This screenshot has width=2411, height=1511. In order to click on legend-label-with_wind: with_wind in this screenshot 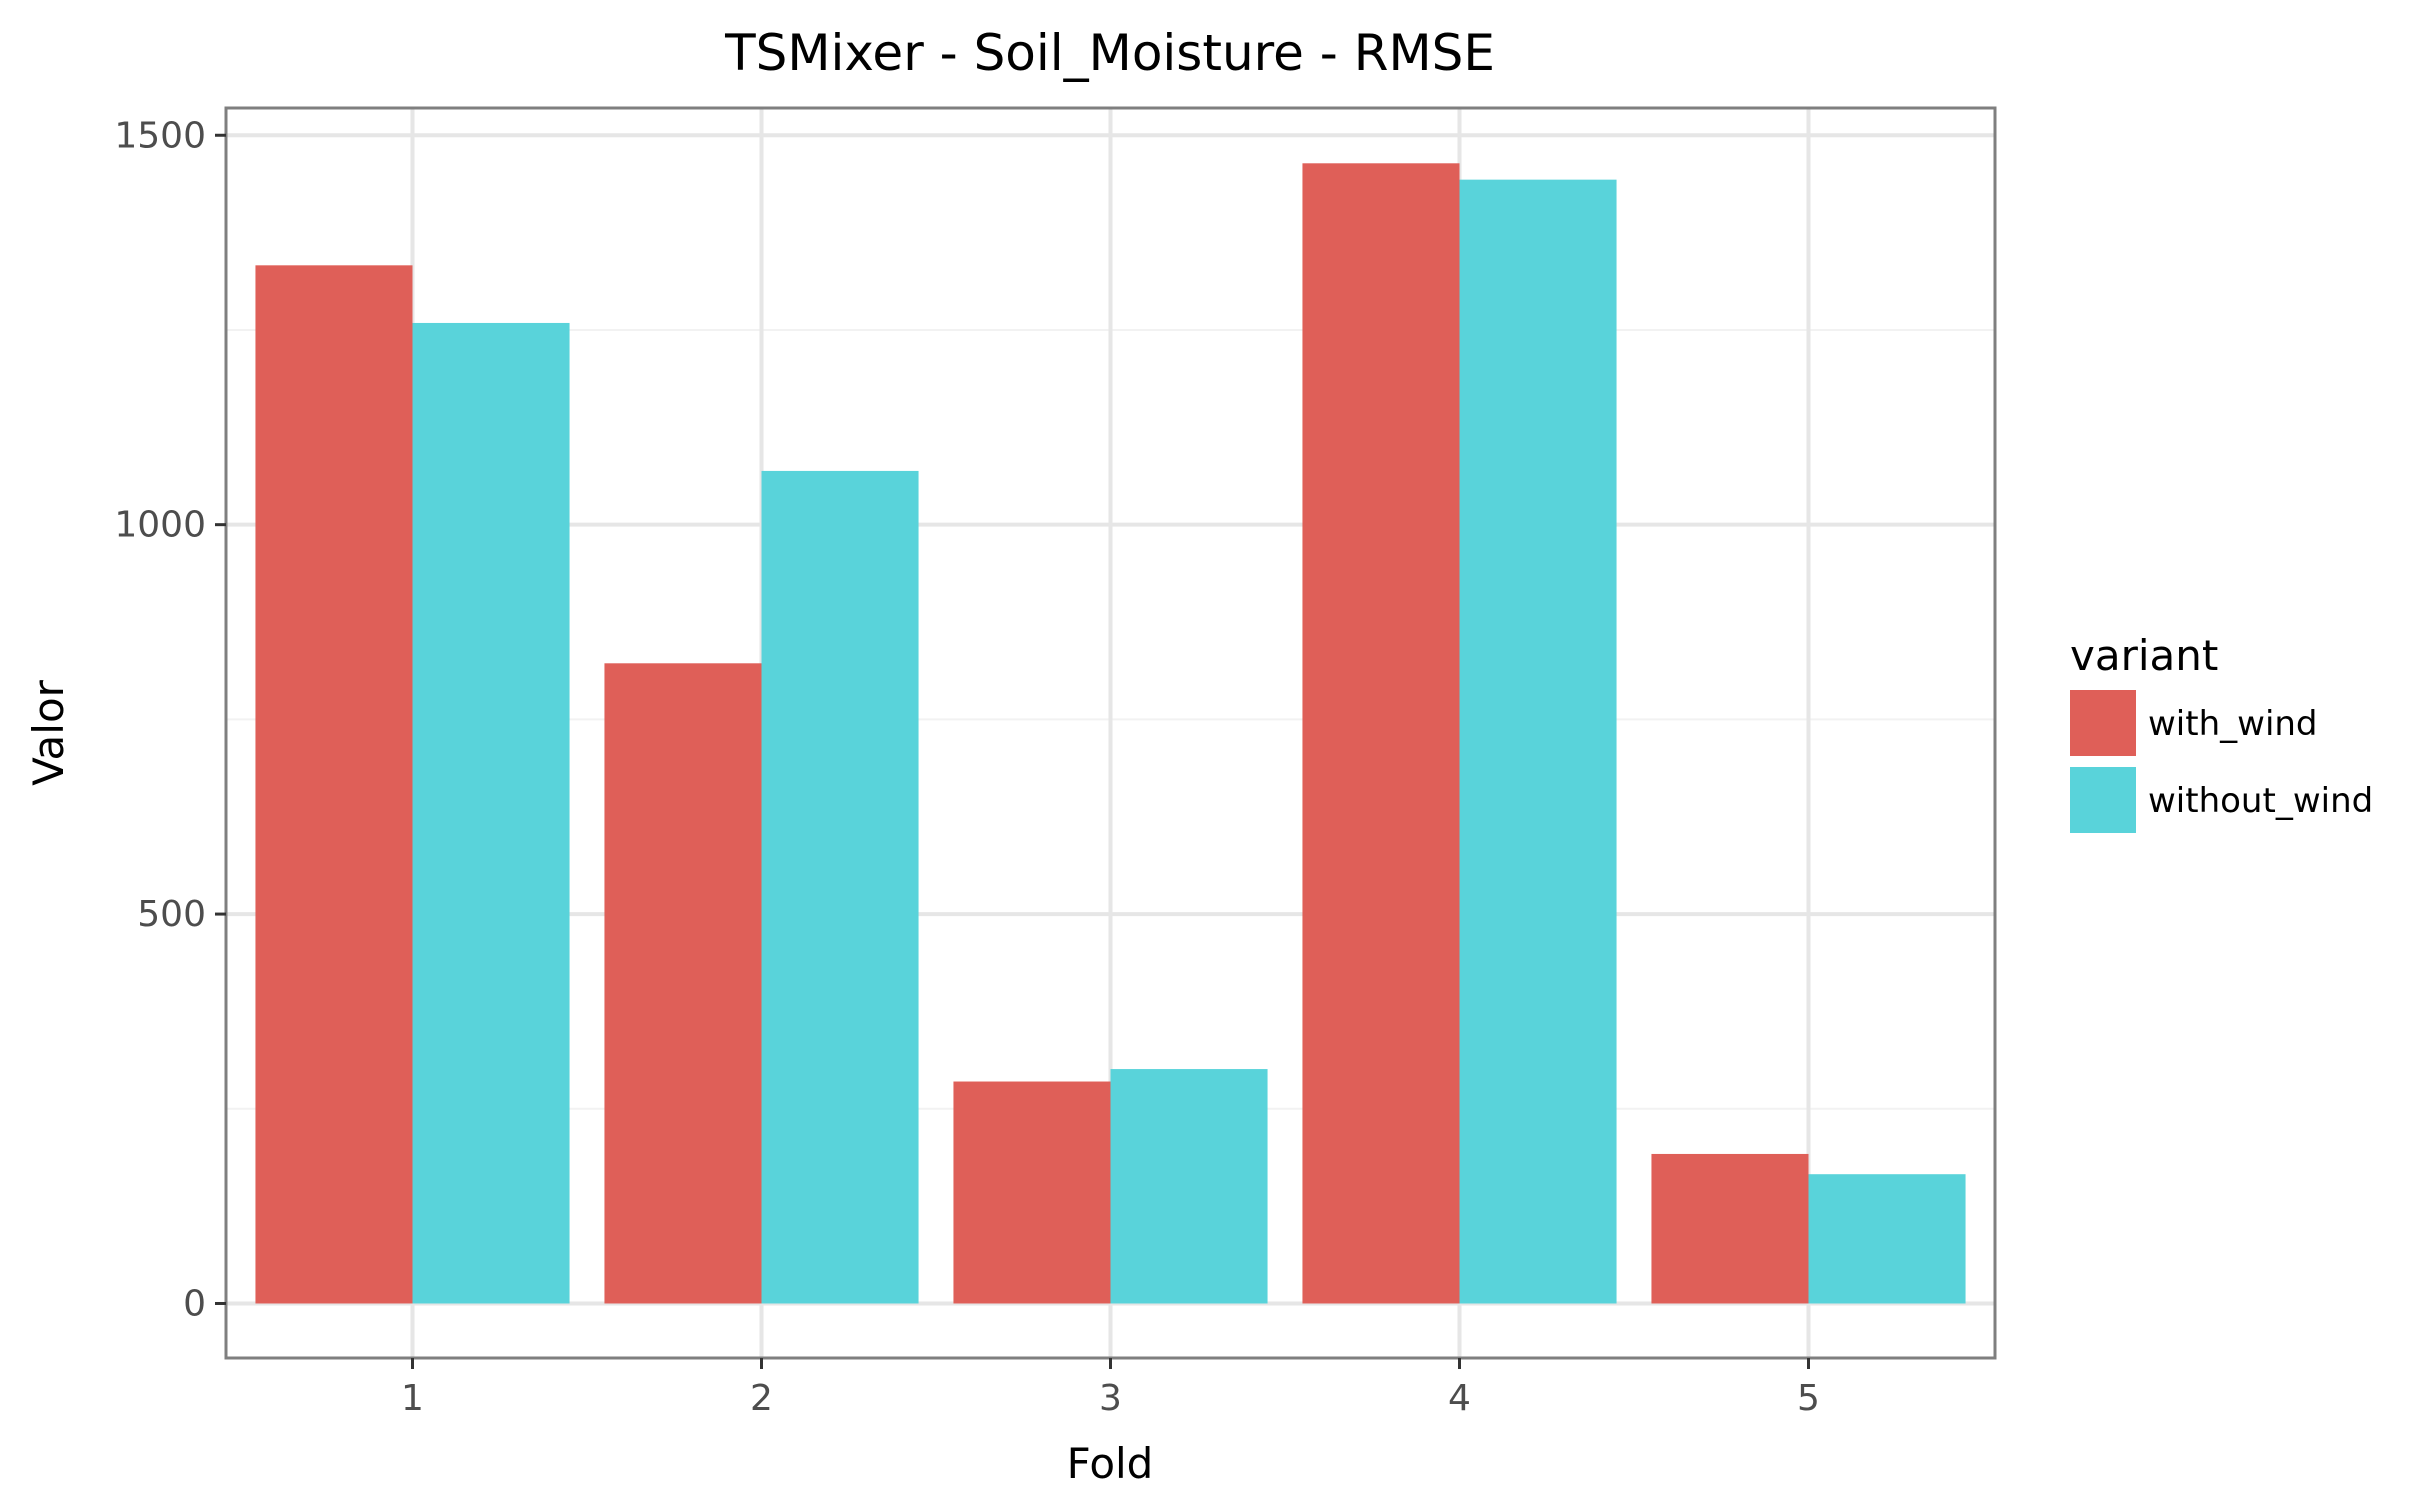, I will do `click(2233, 724)`.